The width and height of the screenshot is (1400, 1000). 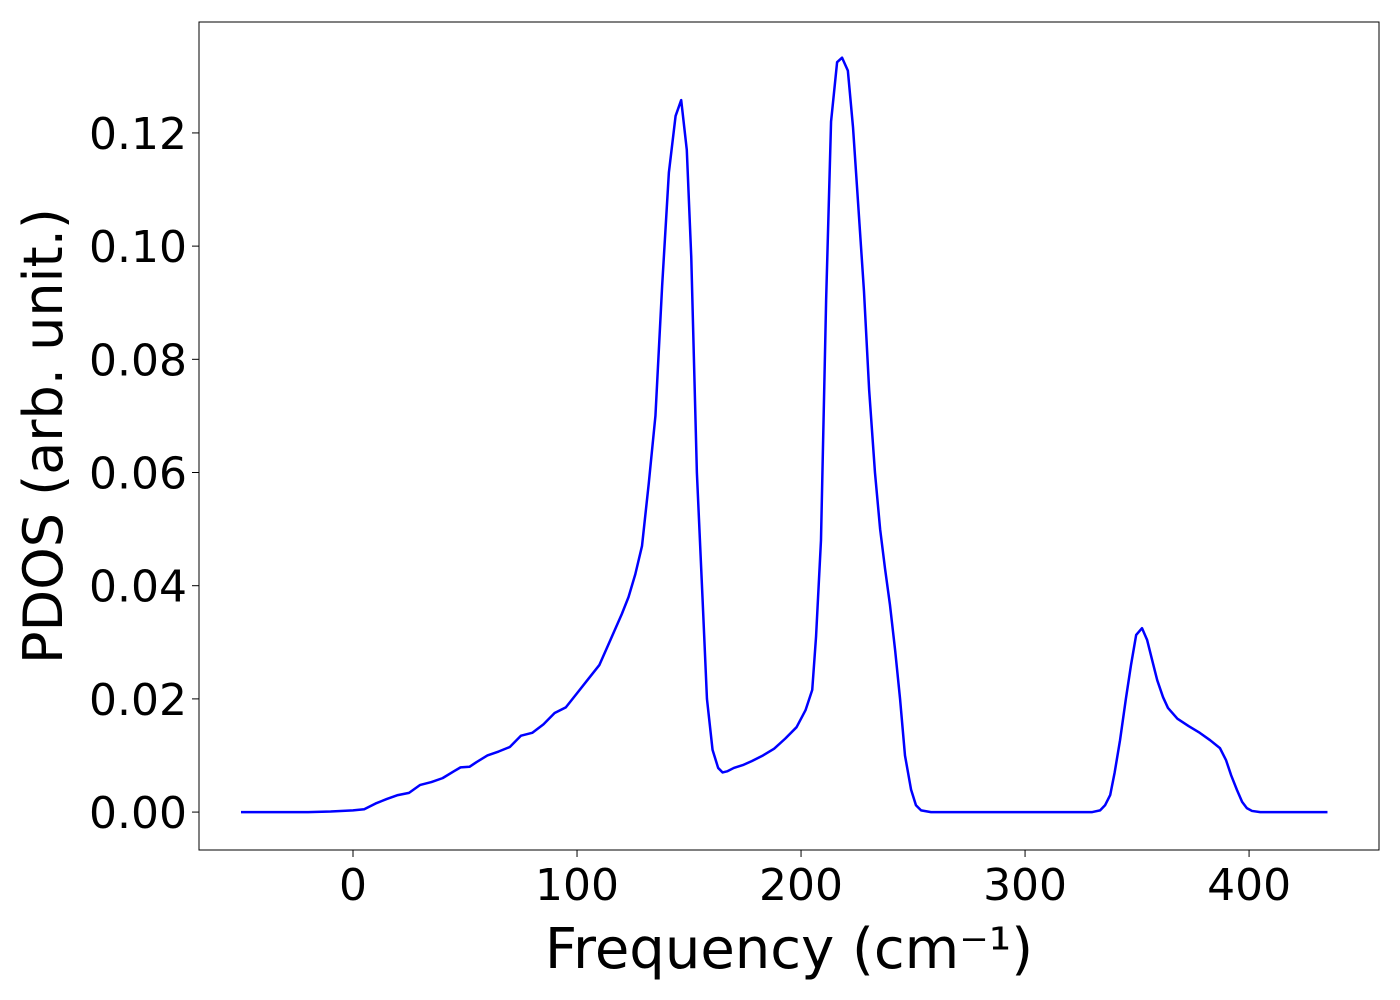 What do you see at coordinates (138, 587) in the screenshot?
I see `y-tick-label: 0.04` at bounding box center [138, 587].